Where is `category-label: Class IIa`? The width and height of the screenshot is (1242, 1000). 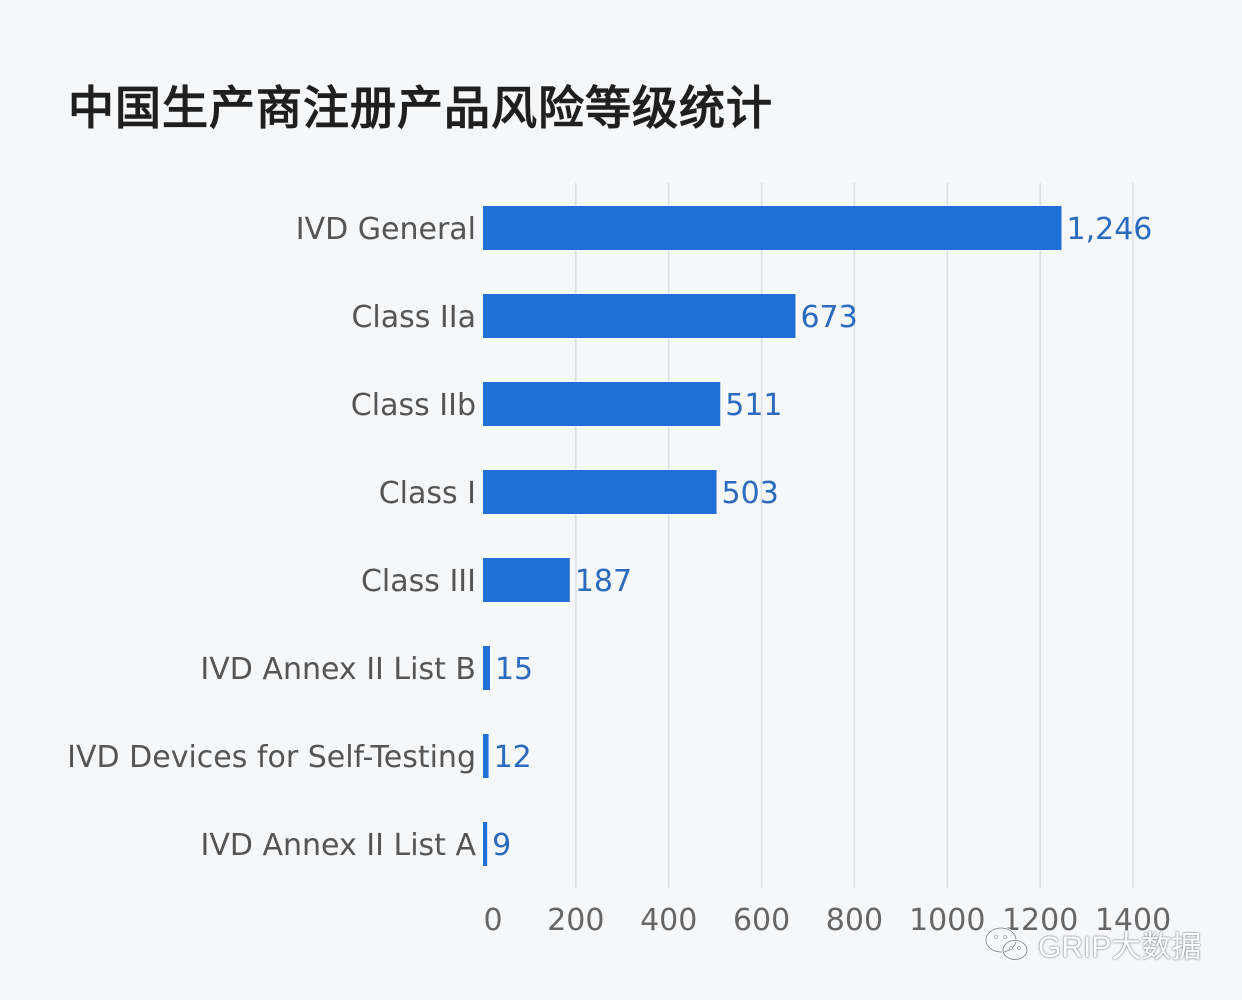 category-label: Class IIa is located at coordinates (413, 317).